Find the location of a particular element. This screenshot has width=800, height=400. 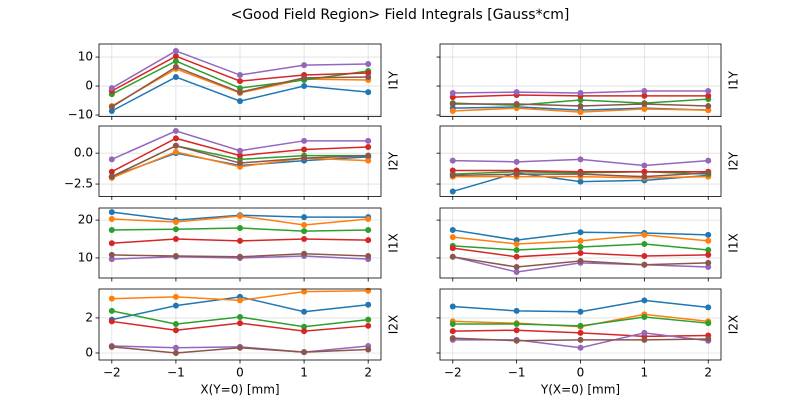

y-tick-label: −10 is located at coordinates (80, 115).